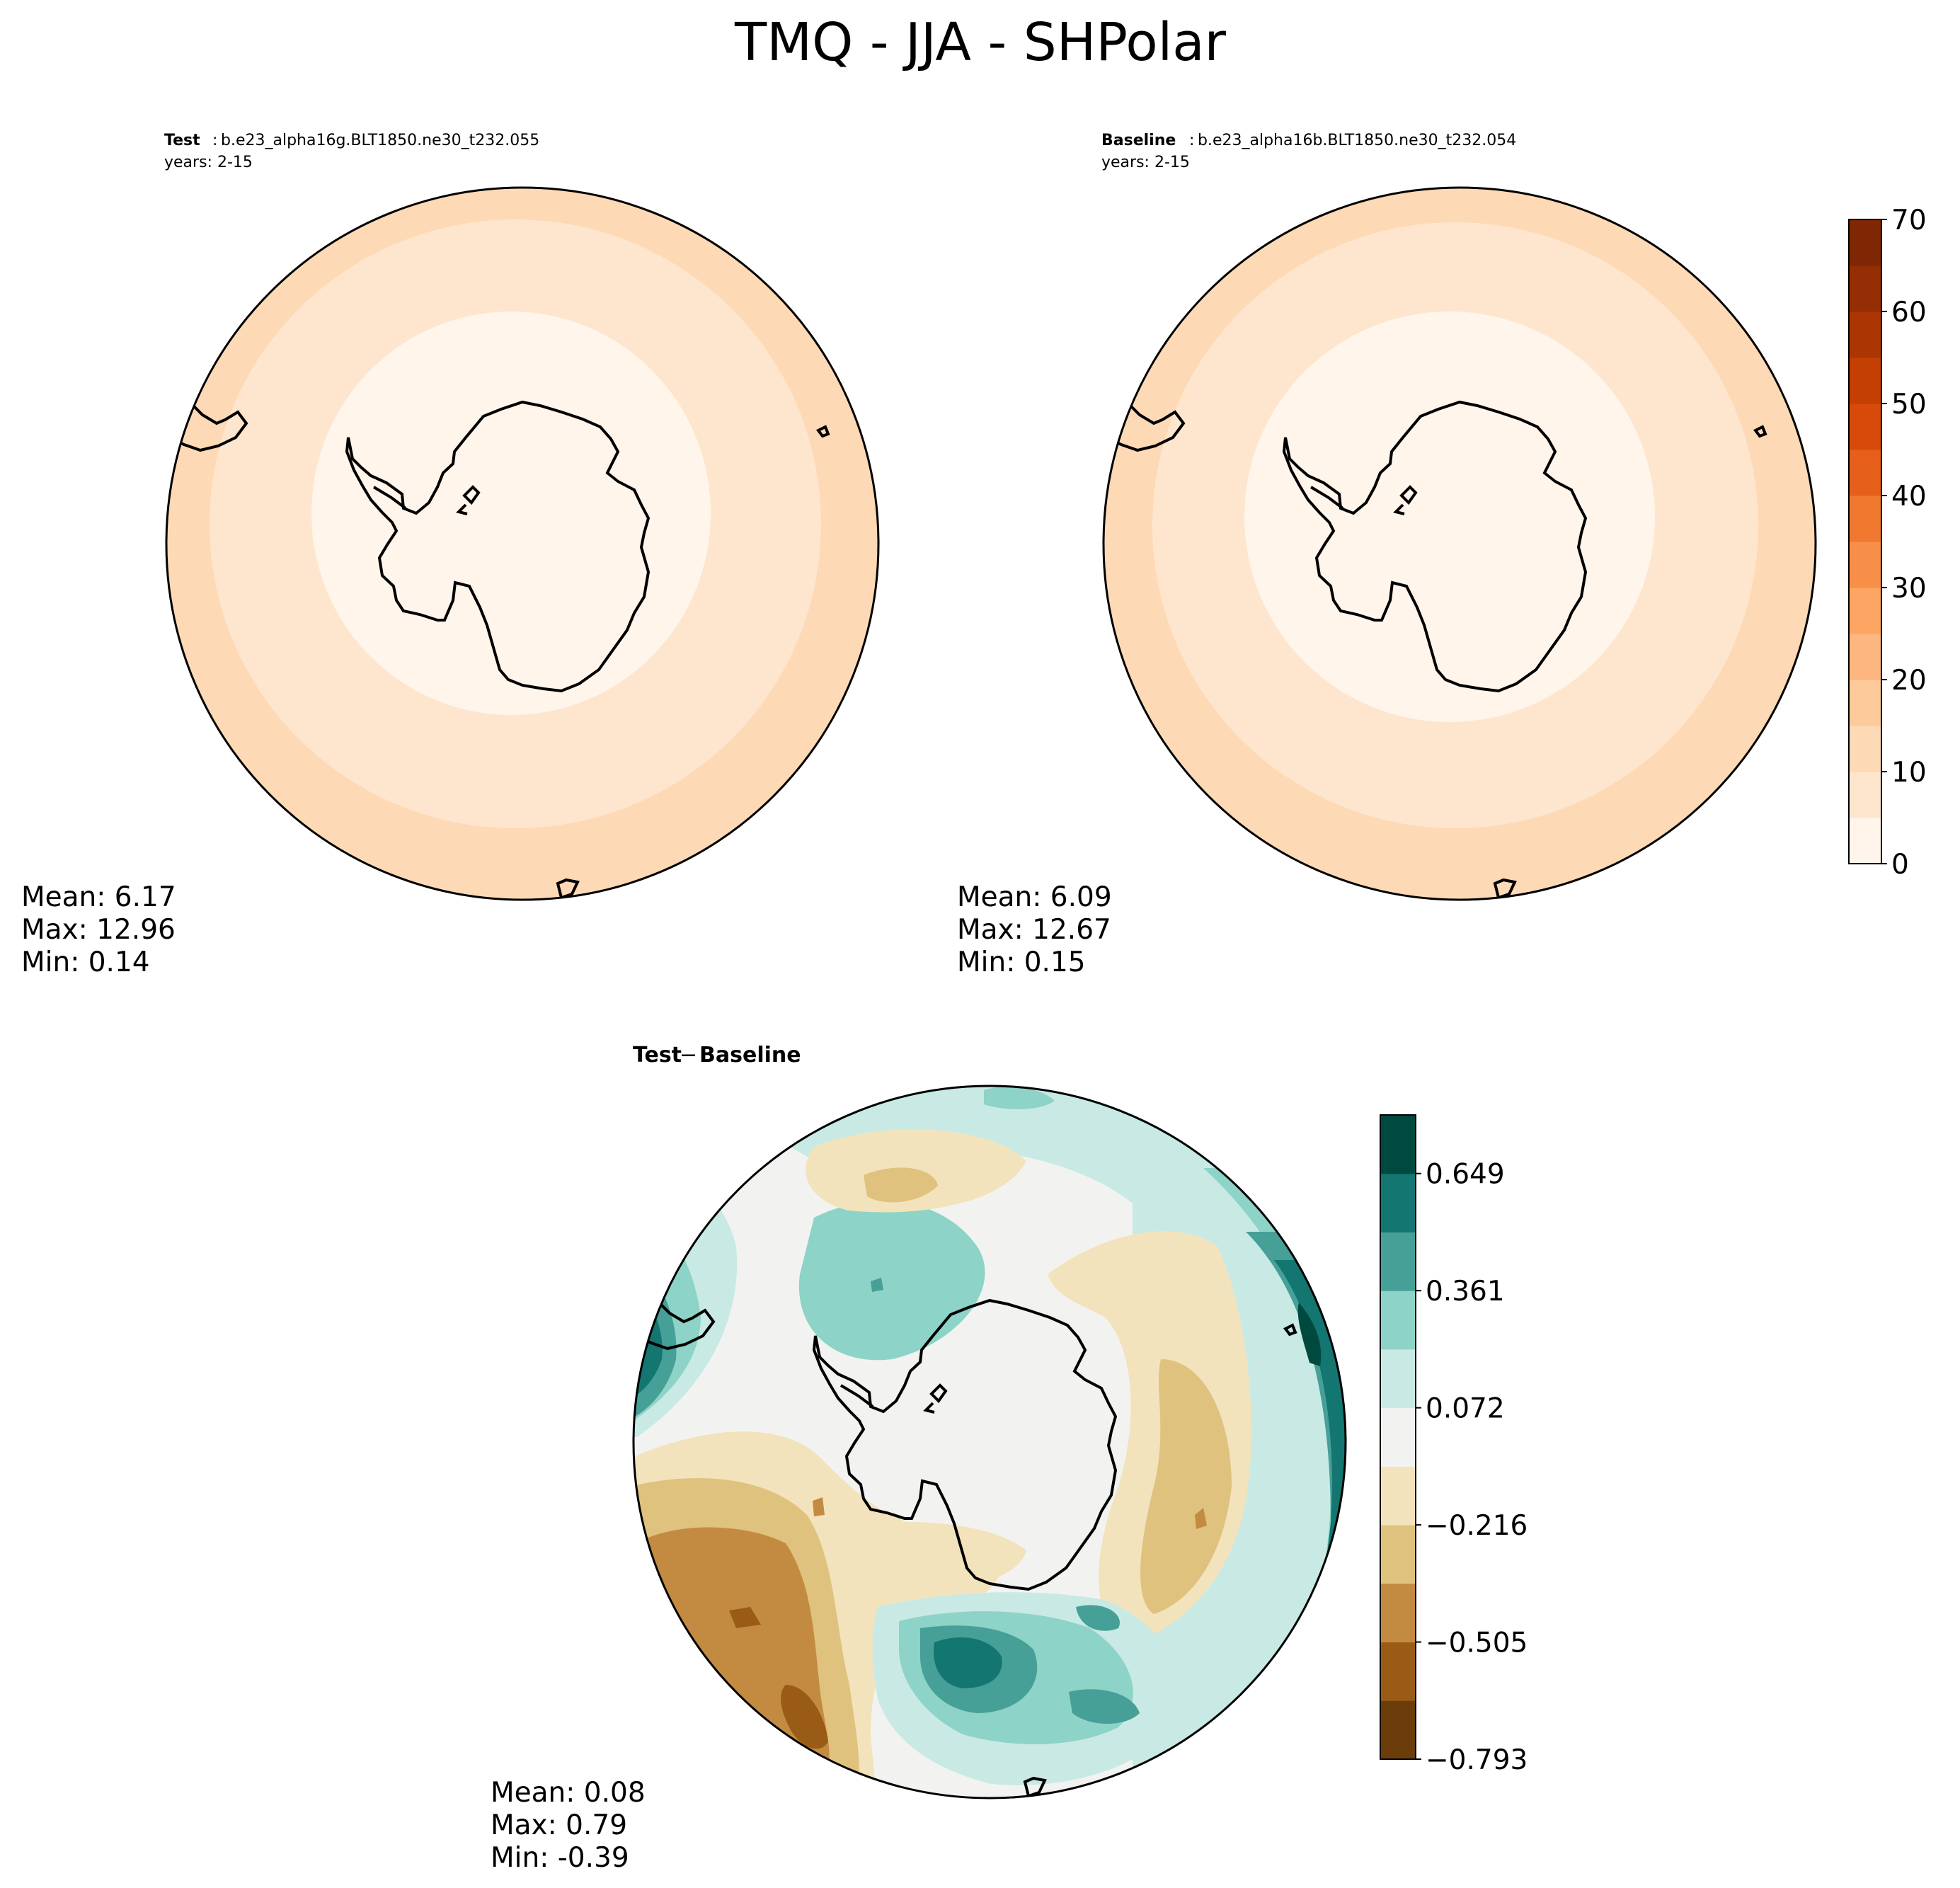 This screenshot has width=1960, height=1888. What do you see at coordinates (1900, 865) in the screenshot?
I see `cb-main-tick-label: 0` at bounding box center [1900, 865].